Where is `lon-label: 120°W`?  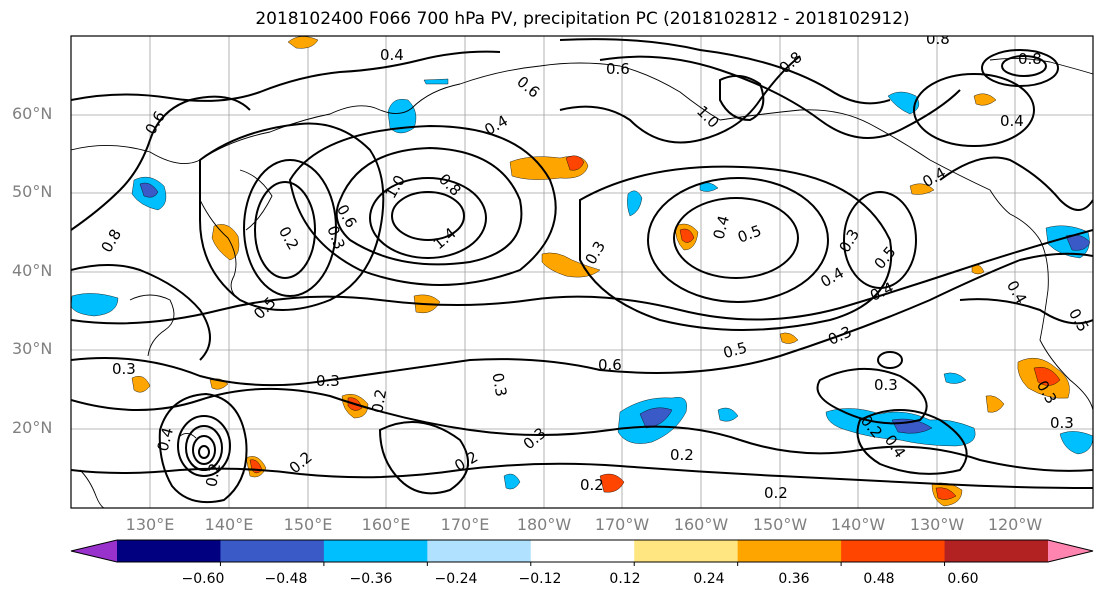 lon-label: 120°W is located at coordinates (1015, 524).